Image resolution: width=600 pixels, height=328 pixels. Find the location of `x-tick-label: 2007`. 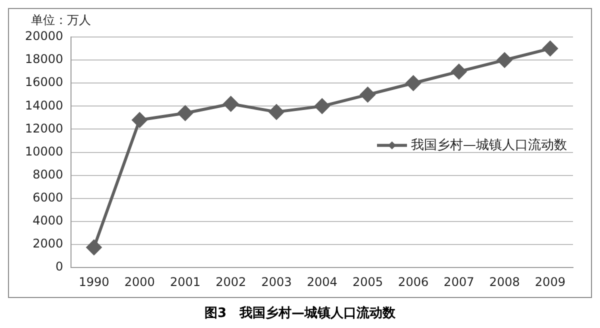

x-tick-label: 2007 is located at coordinates (459, 281).